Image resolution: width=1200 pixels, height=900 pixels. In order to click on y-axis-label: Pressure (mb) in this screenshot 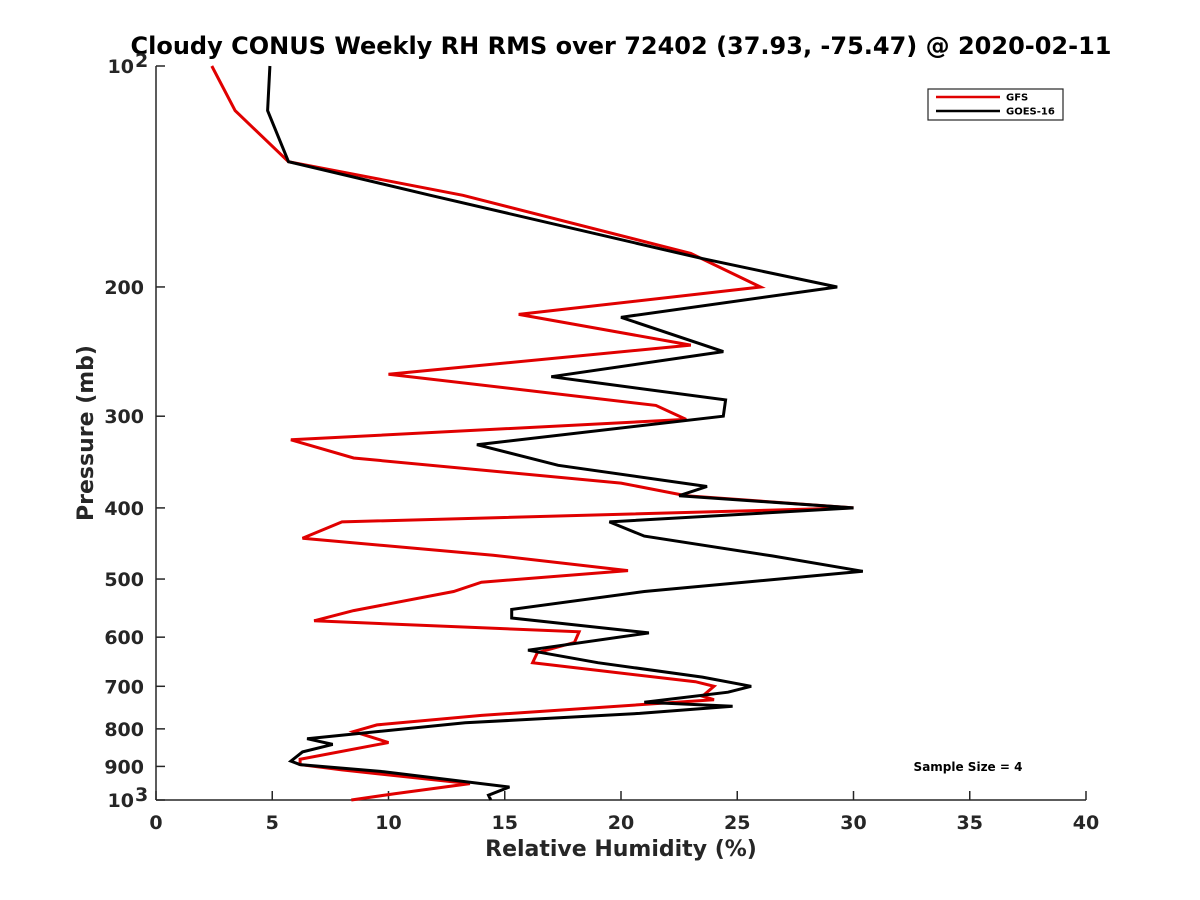, I will do `click(86, 433)`.